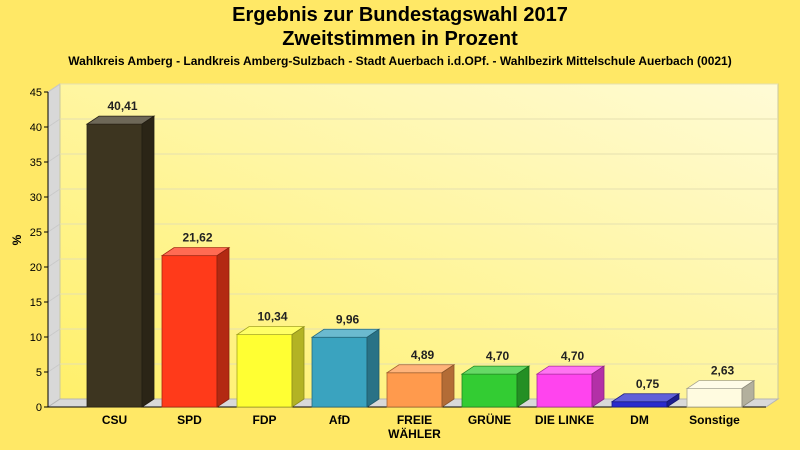  Describe the element at coordinates (189, 420) in the screenshot. I see `x-tick-label: SPD` at that location.